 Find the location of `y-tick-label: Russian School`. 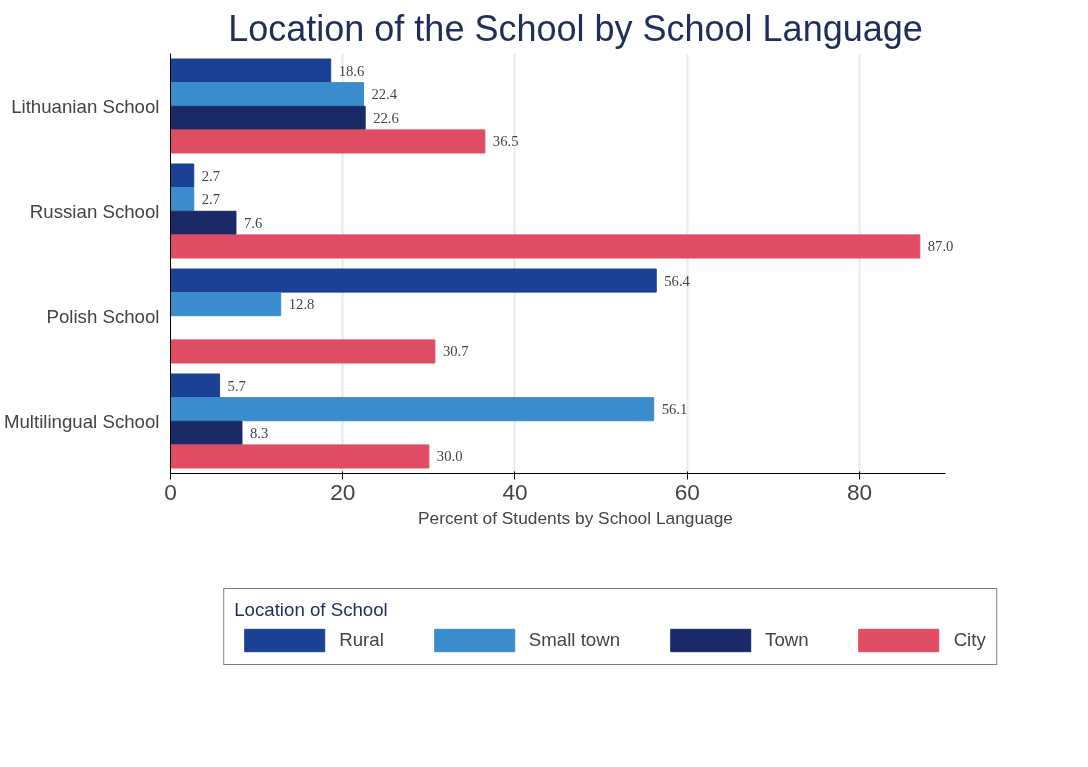

y-tick-label: Russian School is located at coordinates (94, 211).